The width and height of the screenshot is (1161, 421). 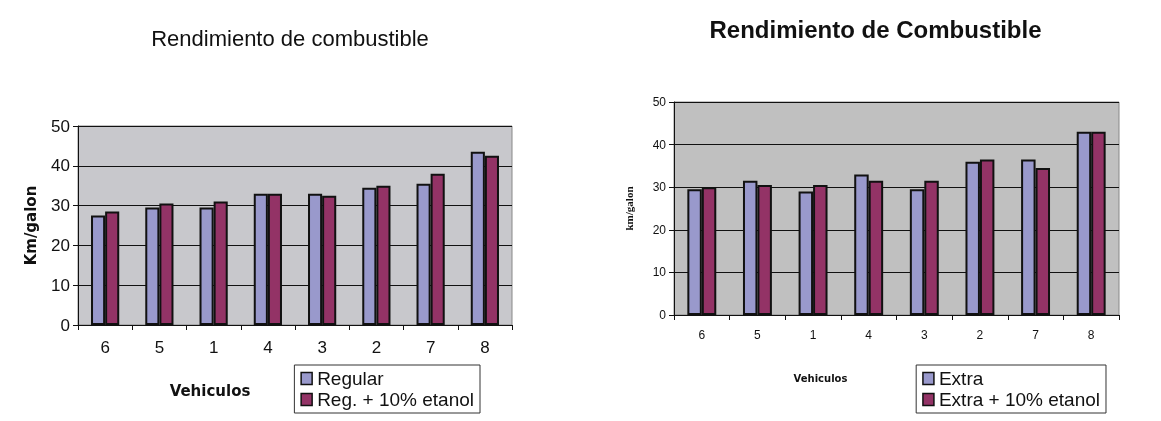 I want to click on y-axis-title: km/galon, so click(x=628, y=208).